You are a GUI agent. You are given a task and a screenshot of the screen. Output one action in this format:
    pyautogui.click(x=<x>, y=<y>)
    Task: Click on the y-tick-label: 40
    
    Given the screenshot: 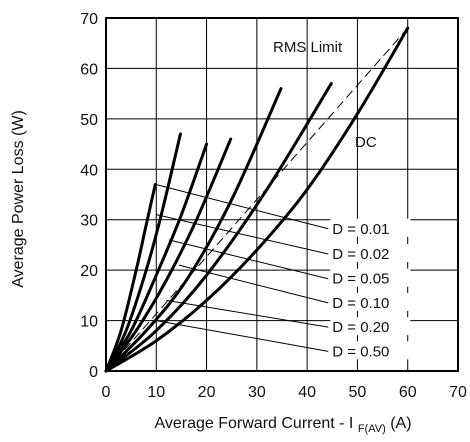 What is the action you would take?
    pyautogui.click(x=89, y=170)
    